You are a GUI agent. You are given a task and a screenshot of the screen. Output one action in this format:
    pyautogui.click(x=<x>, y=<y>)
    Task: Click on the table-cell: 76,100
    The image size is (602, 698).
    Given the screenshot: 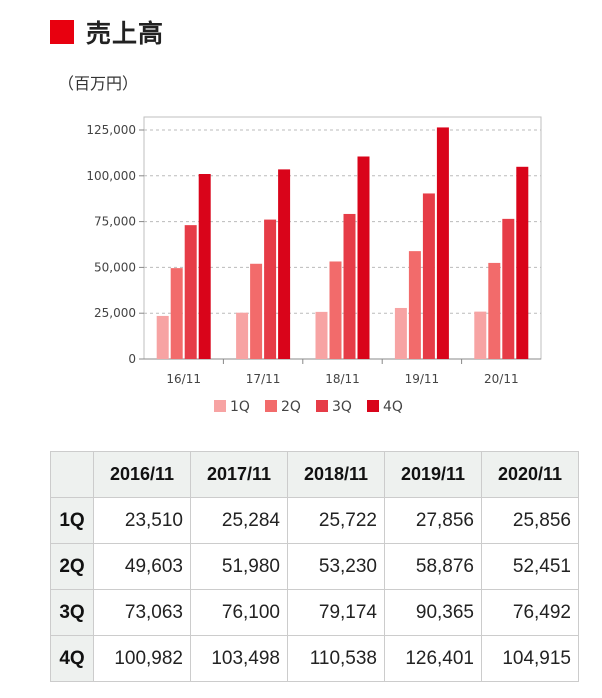 What is the action you would take?
    pyautogui.click(x=239, y=612)
    